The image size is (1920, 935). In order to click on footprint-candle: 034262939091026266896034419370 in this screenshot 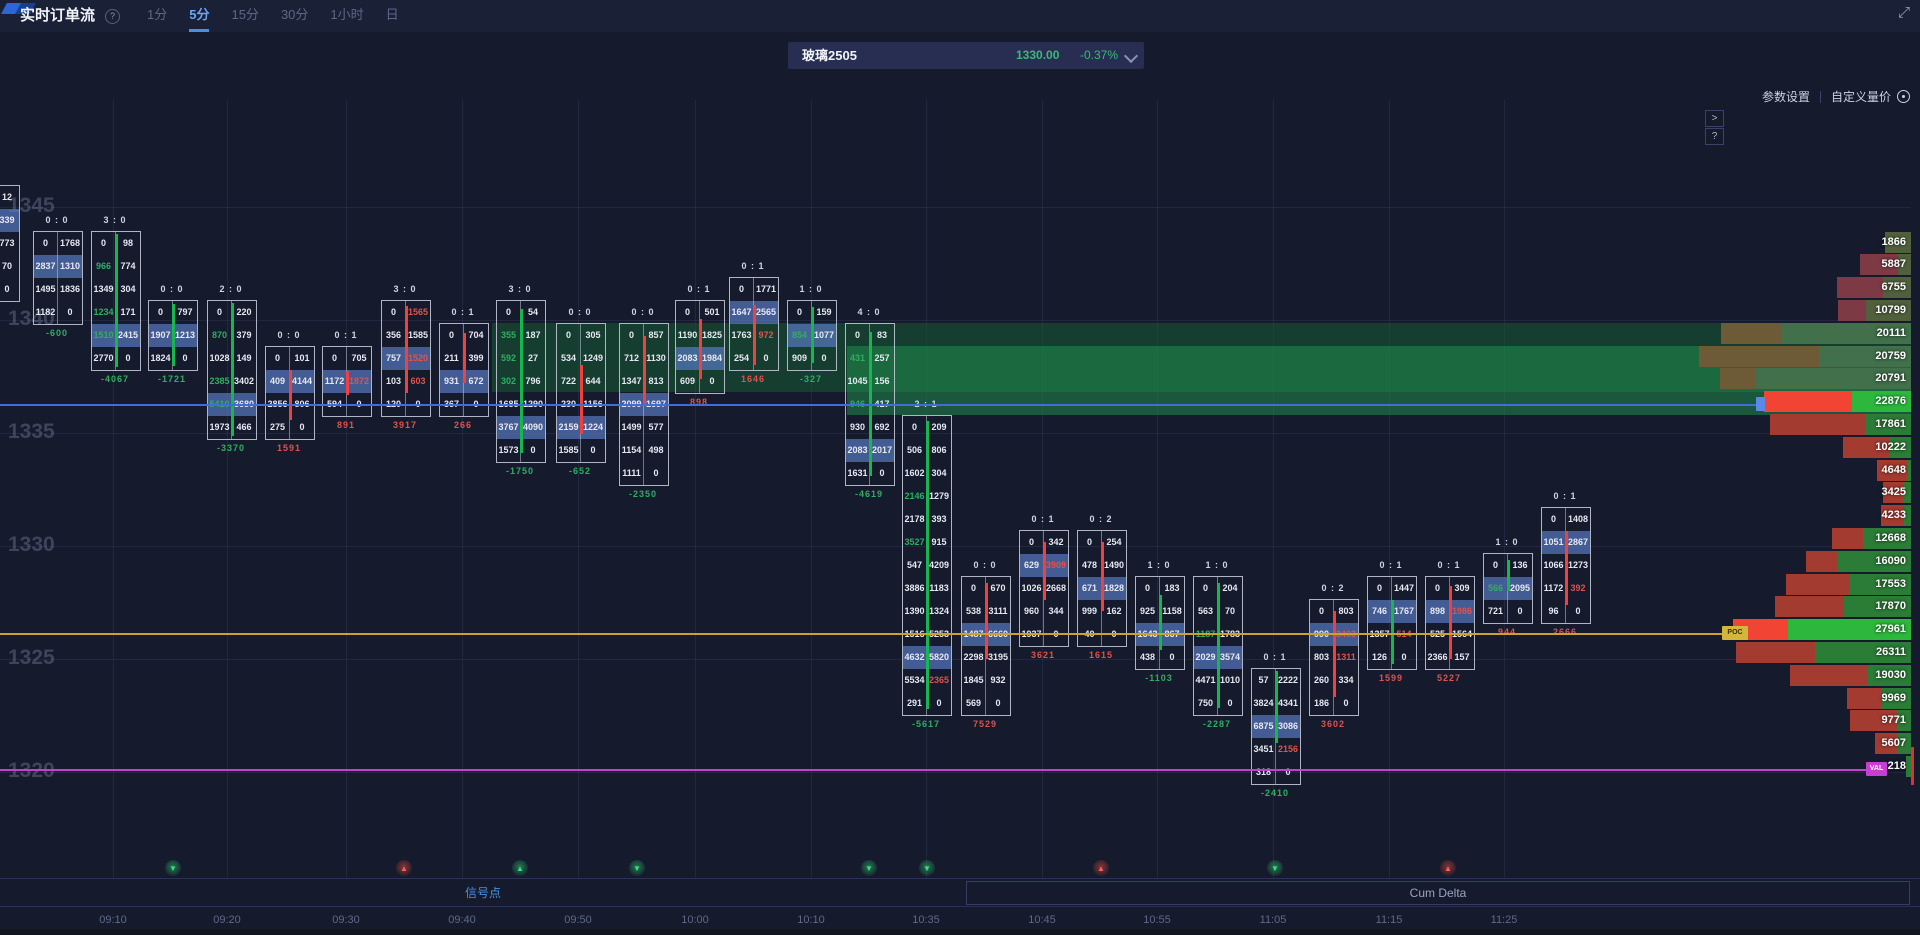, I will do `click(1044, 588)`.